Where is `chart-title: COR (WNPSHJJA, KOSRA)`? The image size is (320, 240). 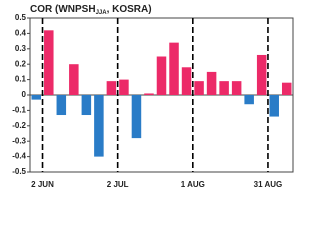 chart-title: COR (WNPSHJJA, KOSRA) is located at coordinates (91, 10).